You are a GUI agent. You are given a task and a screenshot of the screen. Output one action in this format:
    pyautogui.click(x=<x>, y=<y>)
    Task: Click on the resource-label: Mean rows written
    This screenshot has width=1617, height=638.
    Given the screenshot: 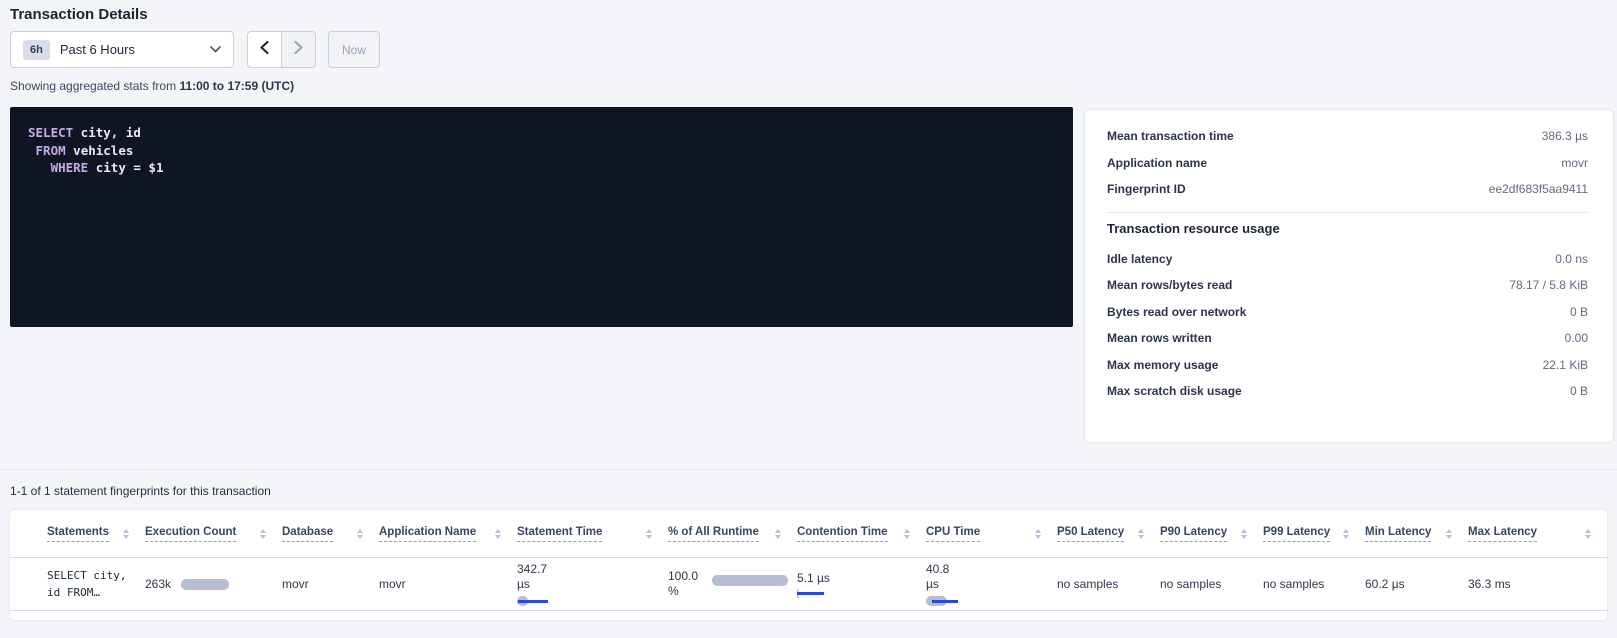 What is the action you would take?
    pyautogui.click(x=1159, y=338)
    